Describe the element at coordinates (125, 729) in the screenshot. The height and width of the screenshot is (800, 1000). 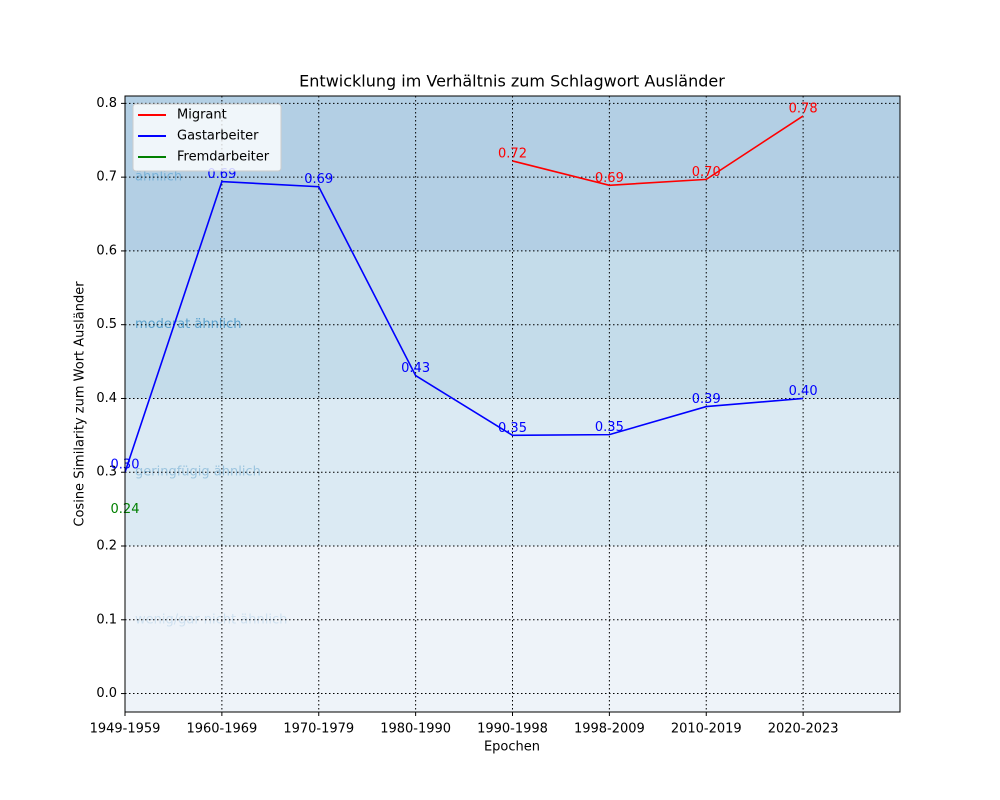
I see `x-tick-label: 1949-1959` at that location.